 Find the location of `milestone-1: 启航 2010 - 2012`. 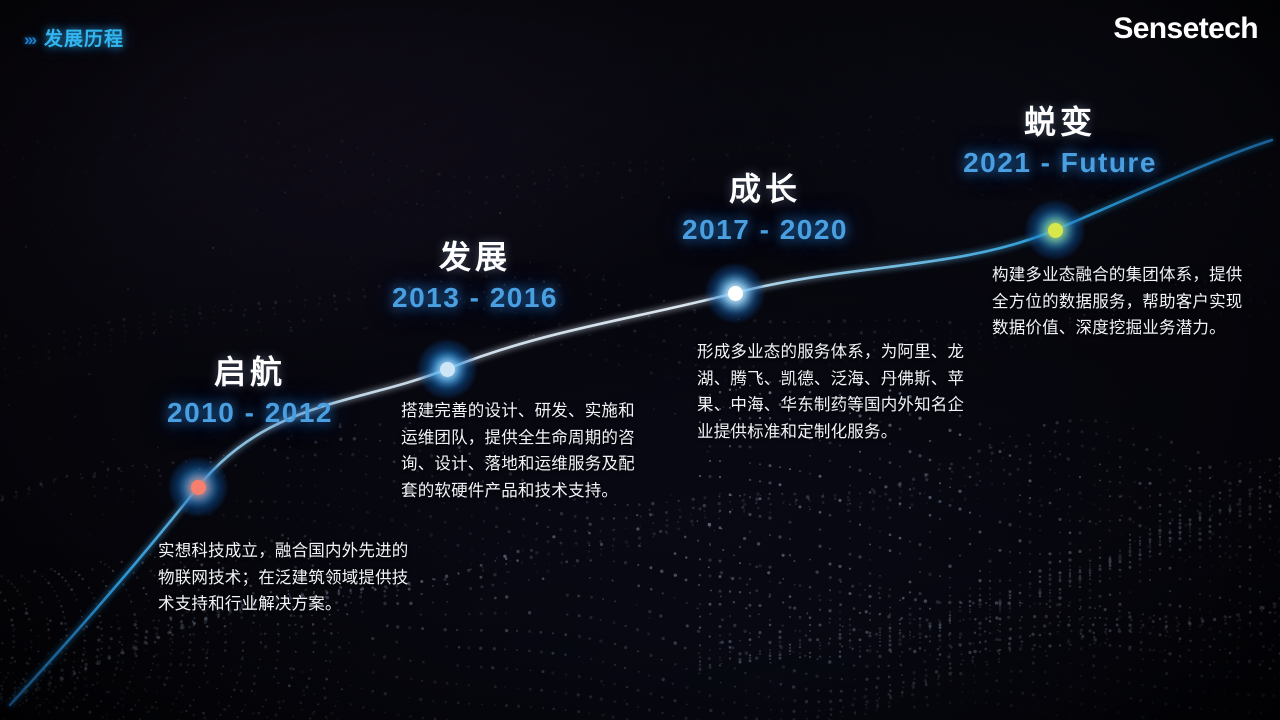

milestone-1: 启航 2010 - 2012 is located at coordinates (250, 391).